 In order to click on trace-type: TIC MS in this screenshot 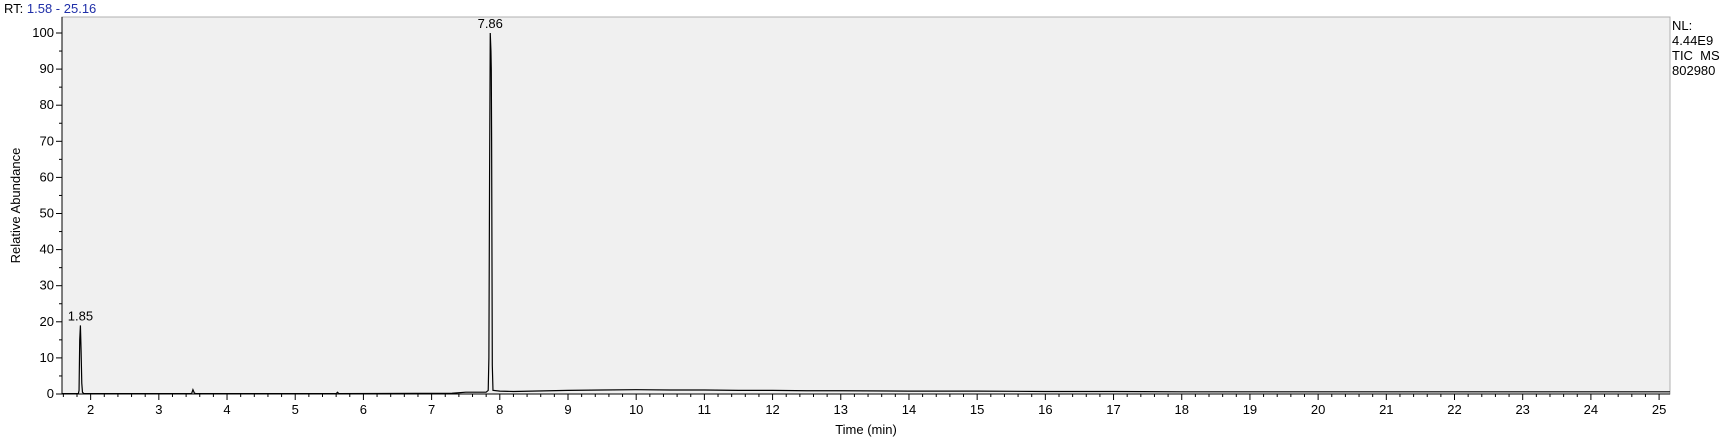, I will do `click(1696, 55)`.